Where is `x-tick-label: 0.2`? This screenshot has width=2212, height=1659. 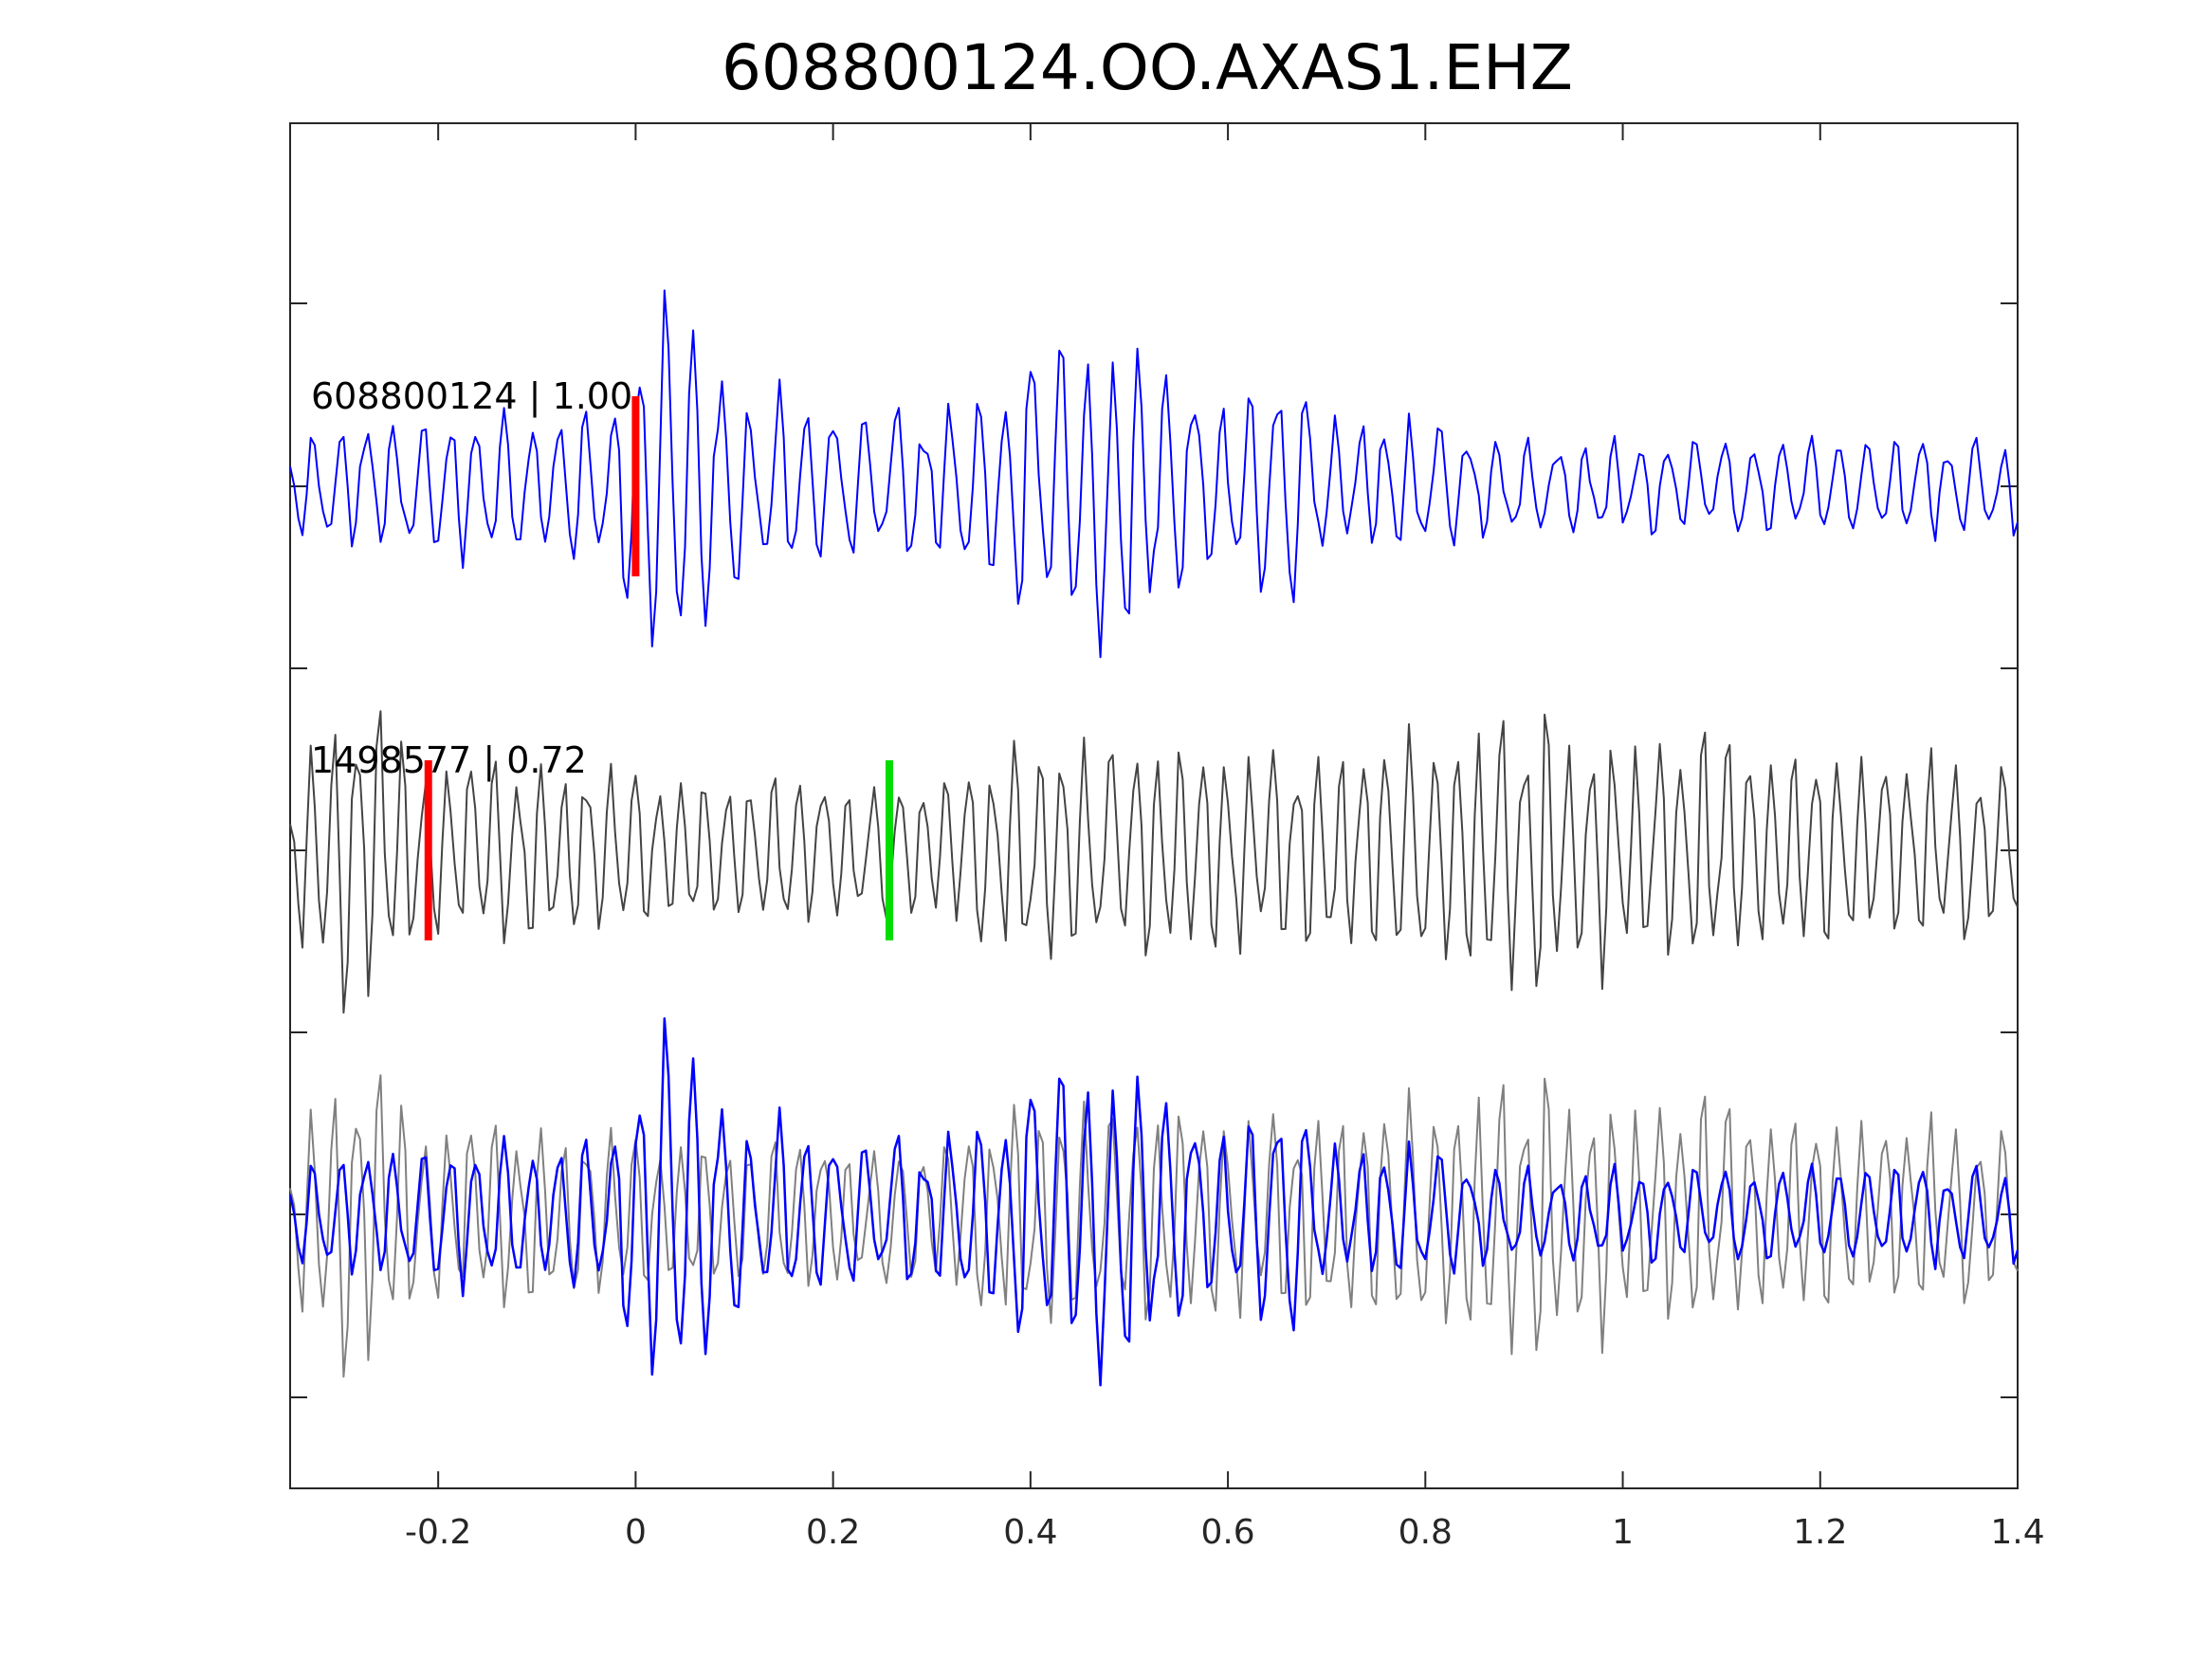
x-tick-label: 0.2 is located at coordinates (833, 1532).